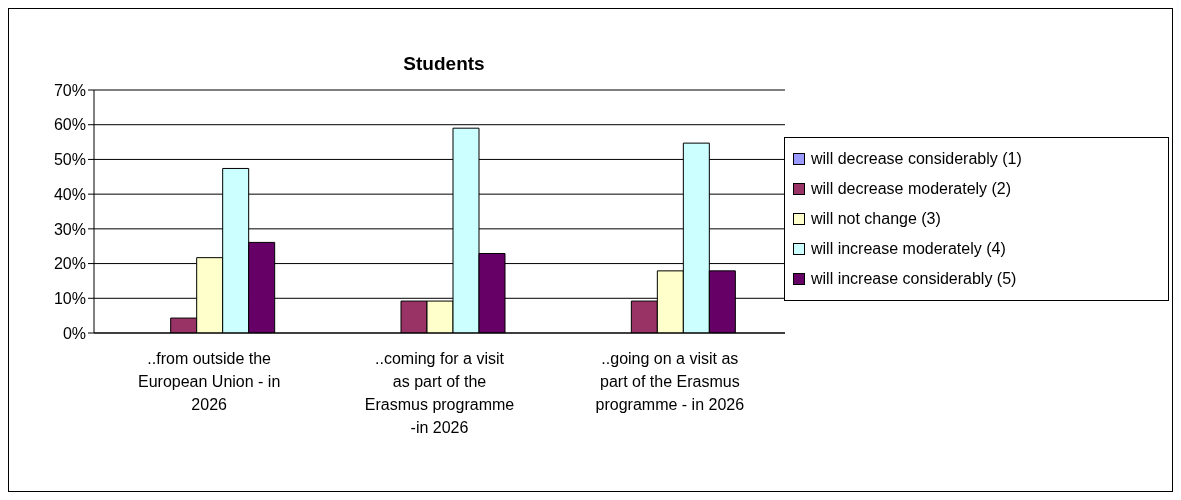  I want to click on y-tick-label: 0%, so click(74, 333).